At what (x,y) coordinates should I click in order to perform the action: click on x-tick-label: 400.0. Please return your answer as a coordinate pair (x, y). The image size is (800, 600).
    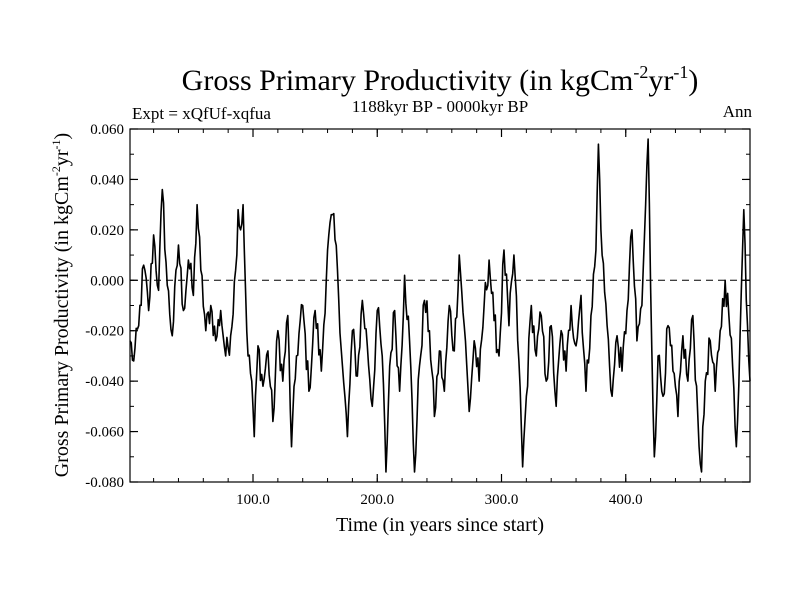
    Looking at the image, I should click on (626, 500).